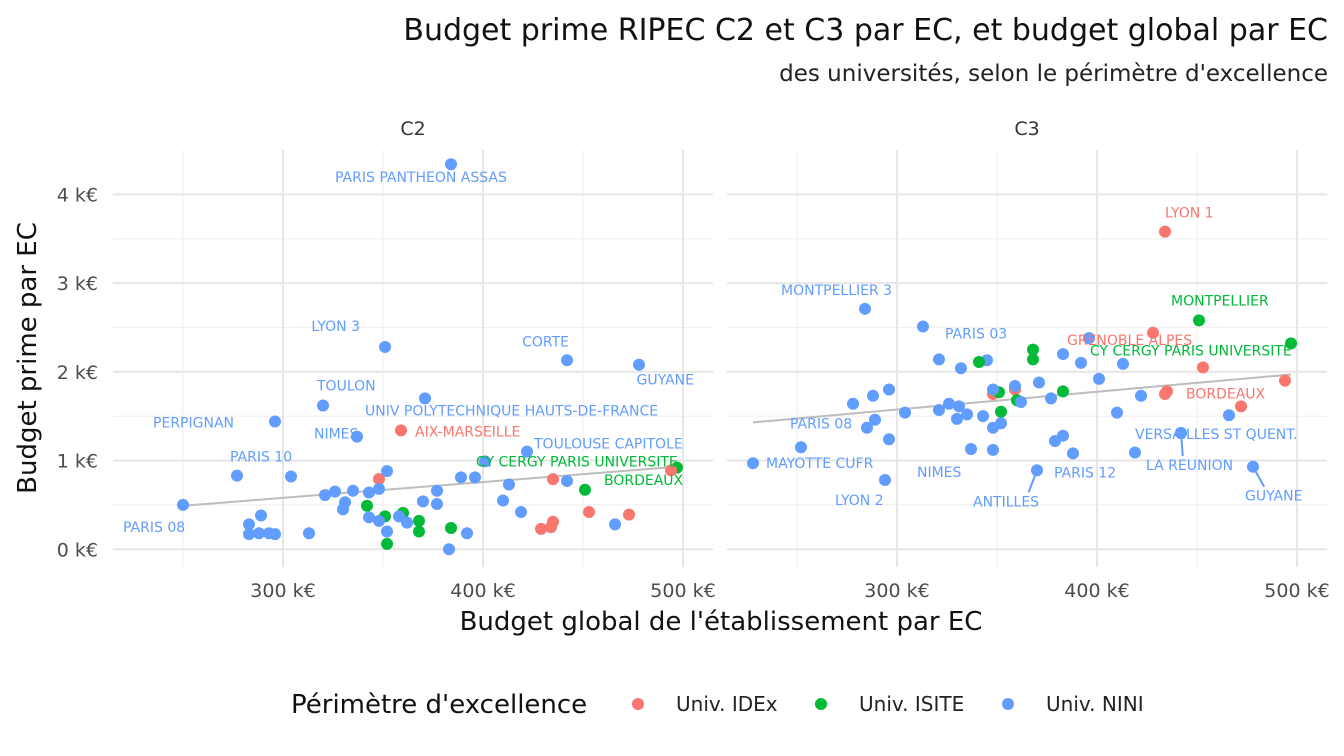  What do you see at coordinates (836, 291) in the screenshot?
I see `point-label: MONTPELLIER 3` at bounding box center [836, 291].